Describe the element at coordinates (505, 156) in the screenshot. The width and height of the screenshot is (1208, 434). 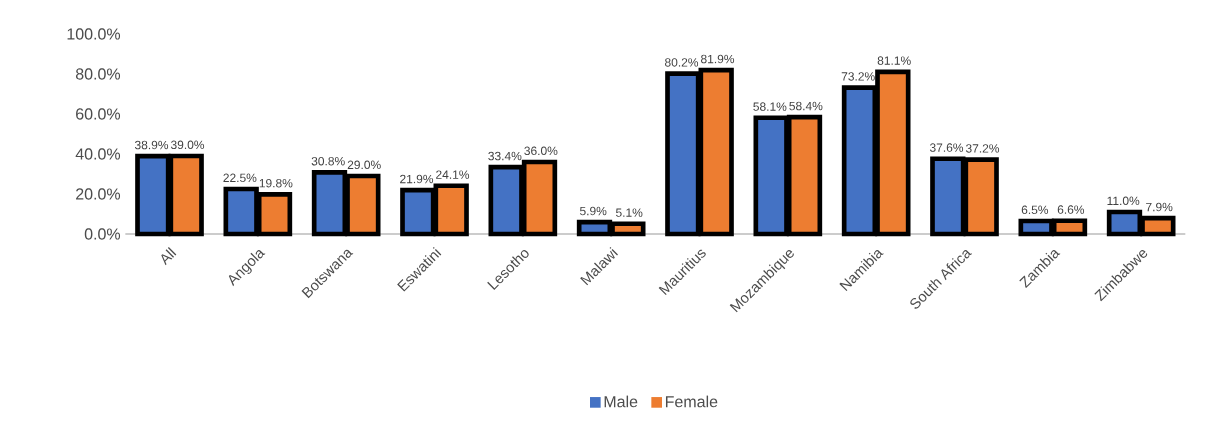
I see `data-label: 33.4%` at that location.